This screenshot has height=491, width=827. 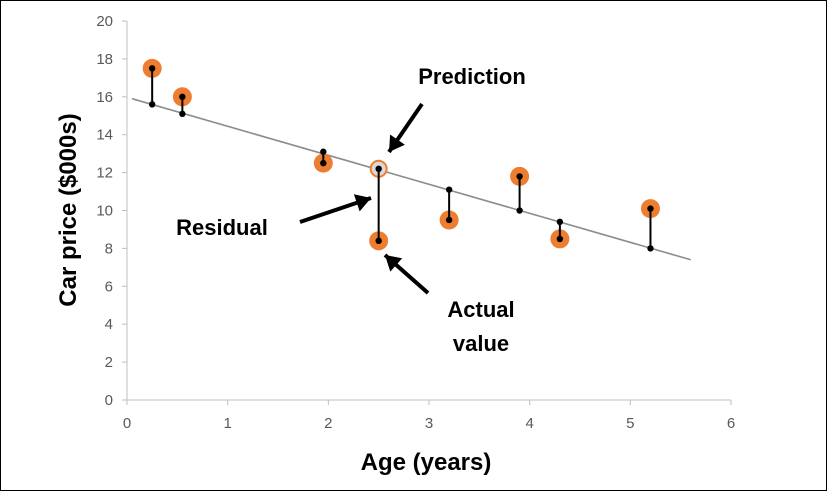 I want to click on x-tick-label: 1, so click(x=227, y=423).